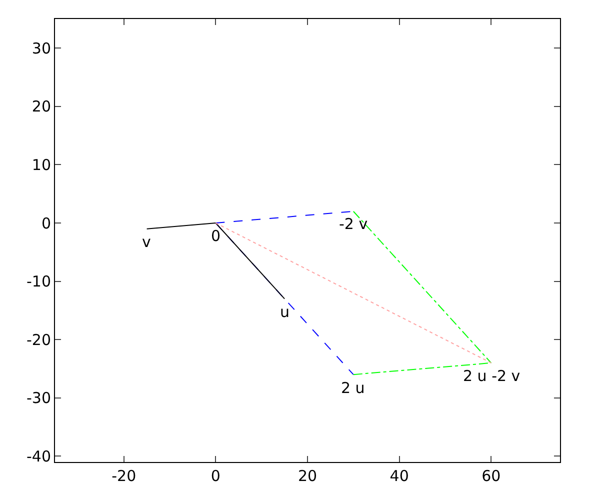 Image resolution: width=600 pixels, height=500 pixels. I want to click on annotation: 0, so click(216, 236).